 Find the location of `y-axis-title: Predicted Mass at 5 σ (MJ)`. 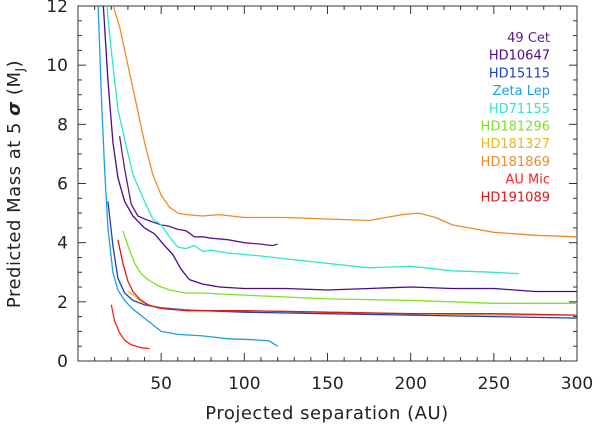

y-axis-title: Predicted Mass at 5 σ (MJ) is located at coordinates (15, 184).